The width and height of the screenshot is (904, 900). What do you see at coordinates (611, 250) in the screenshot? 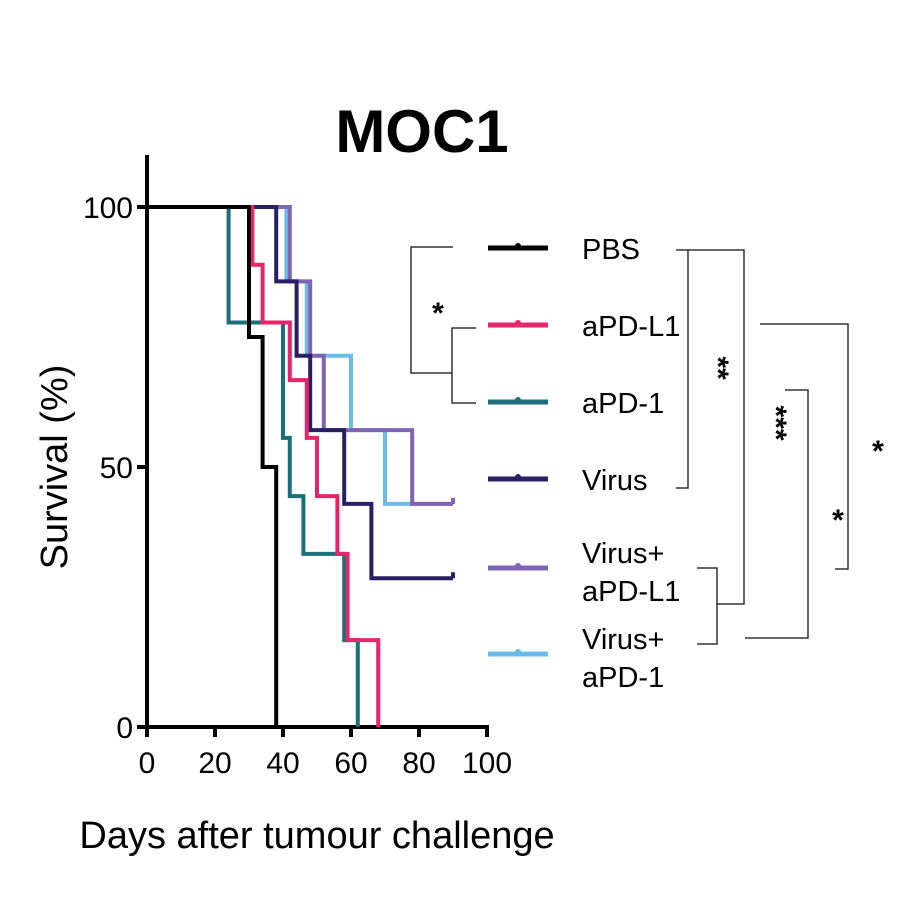
I see `legend-label: PBS` at bounding box center [611, 250].